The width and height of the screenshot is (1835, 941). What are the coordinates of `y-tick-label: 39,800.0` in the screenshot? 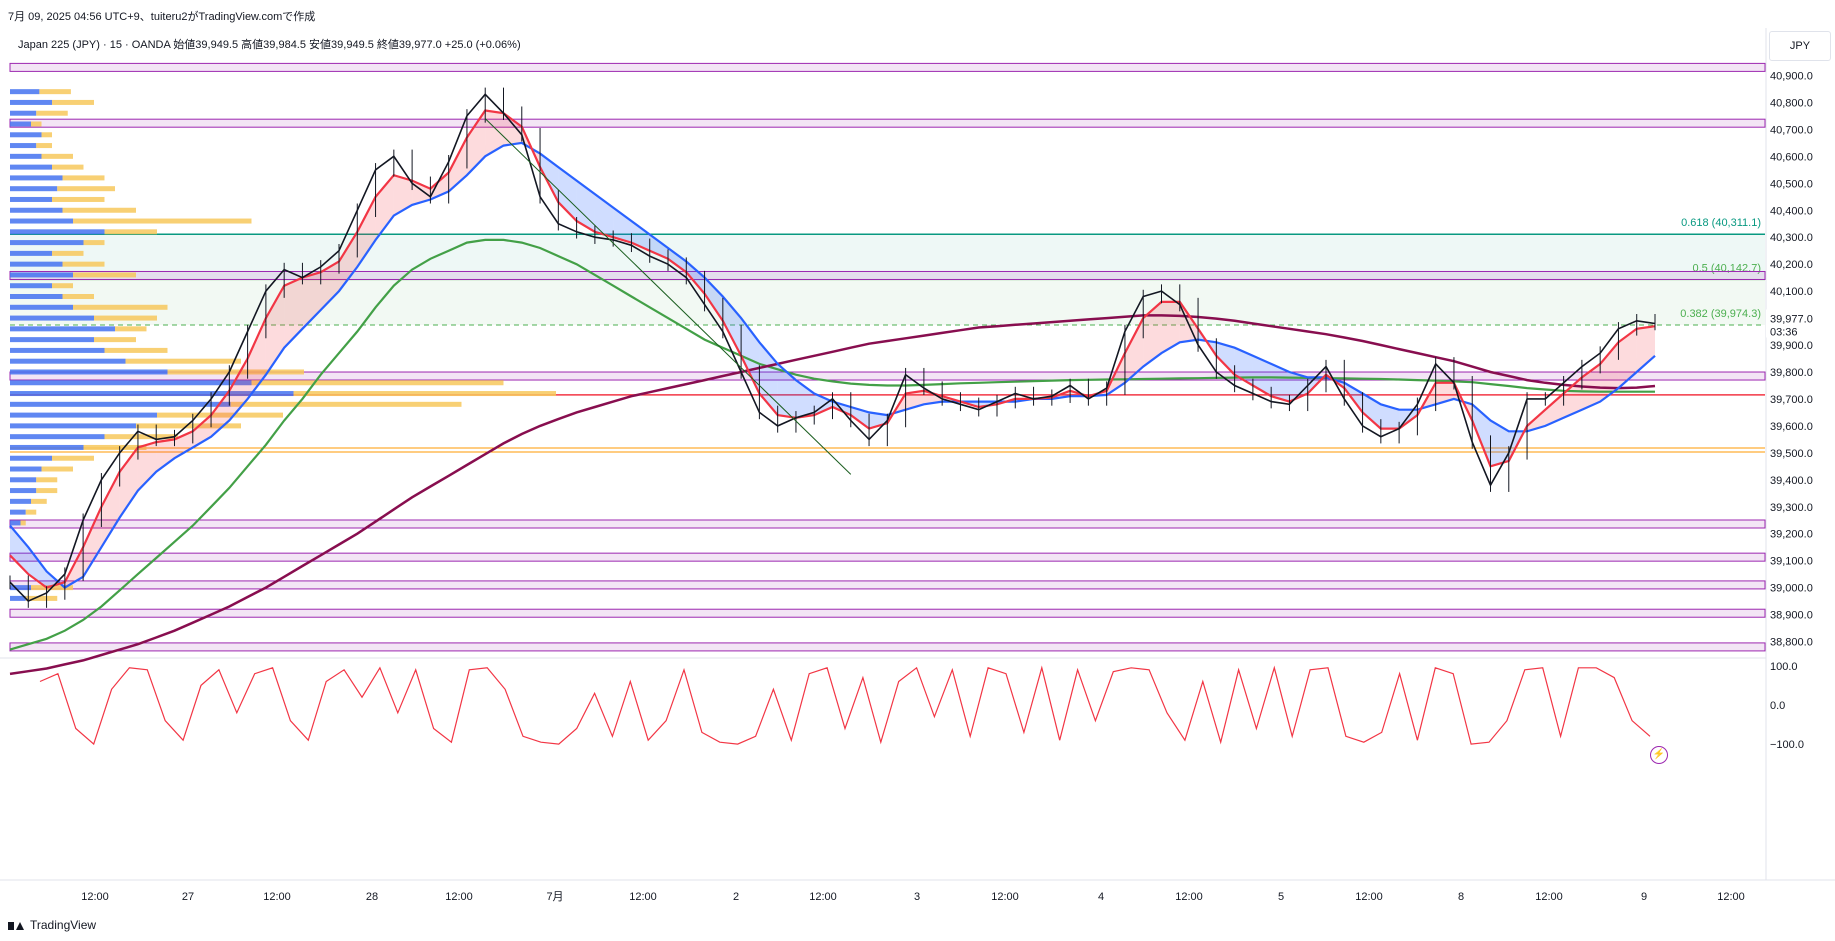 It's located at (1791, 373).